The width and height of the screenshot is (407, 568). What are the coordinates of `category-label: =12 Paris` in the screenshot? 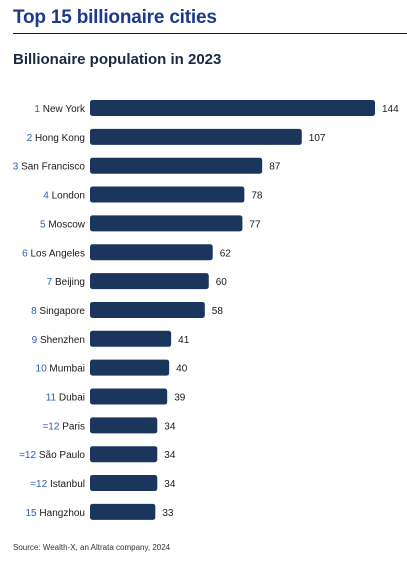 It's located at (63, 426).